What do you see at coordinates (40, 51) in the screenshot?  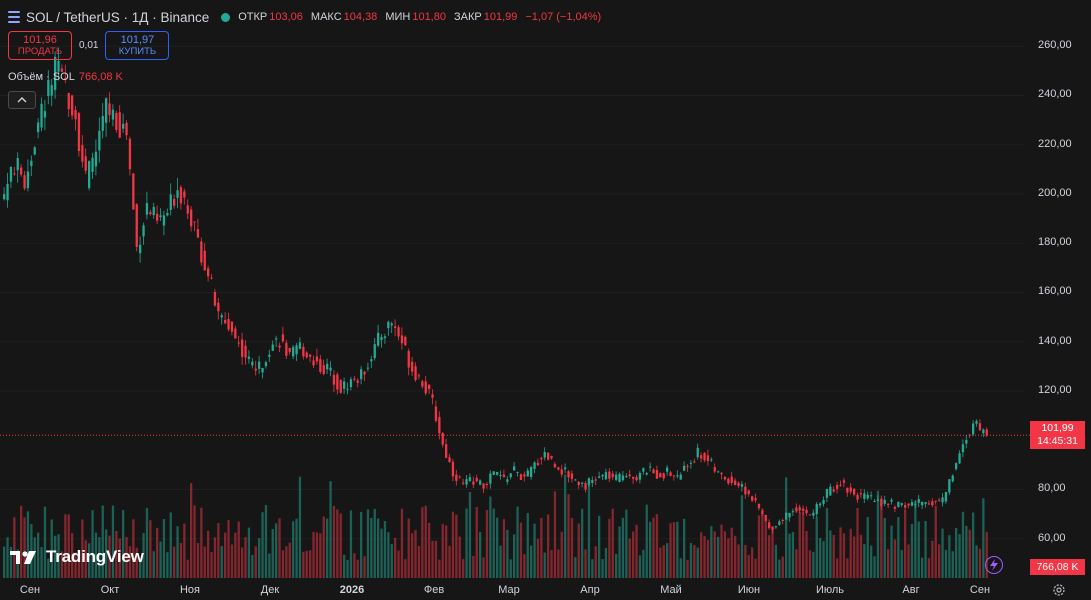 I see `sell-label: ПРОДАТЬ` at bounding box center [40, 51].